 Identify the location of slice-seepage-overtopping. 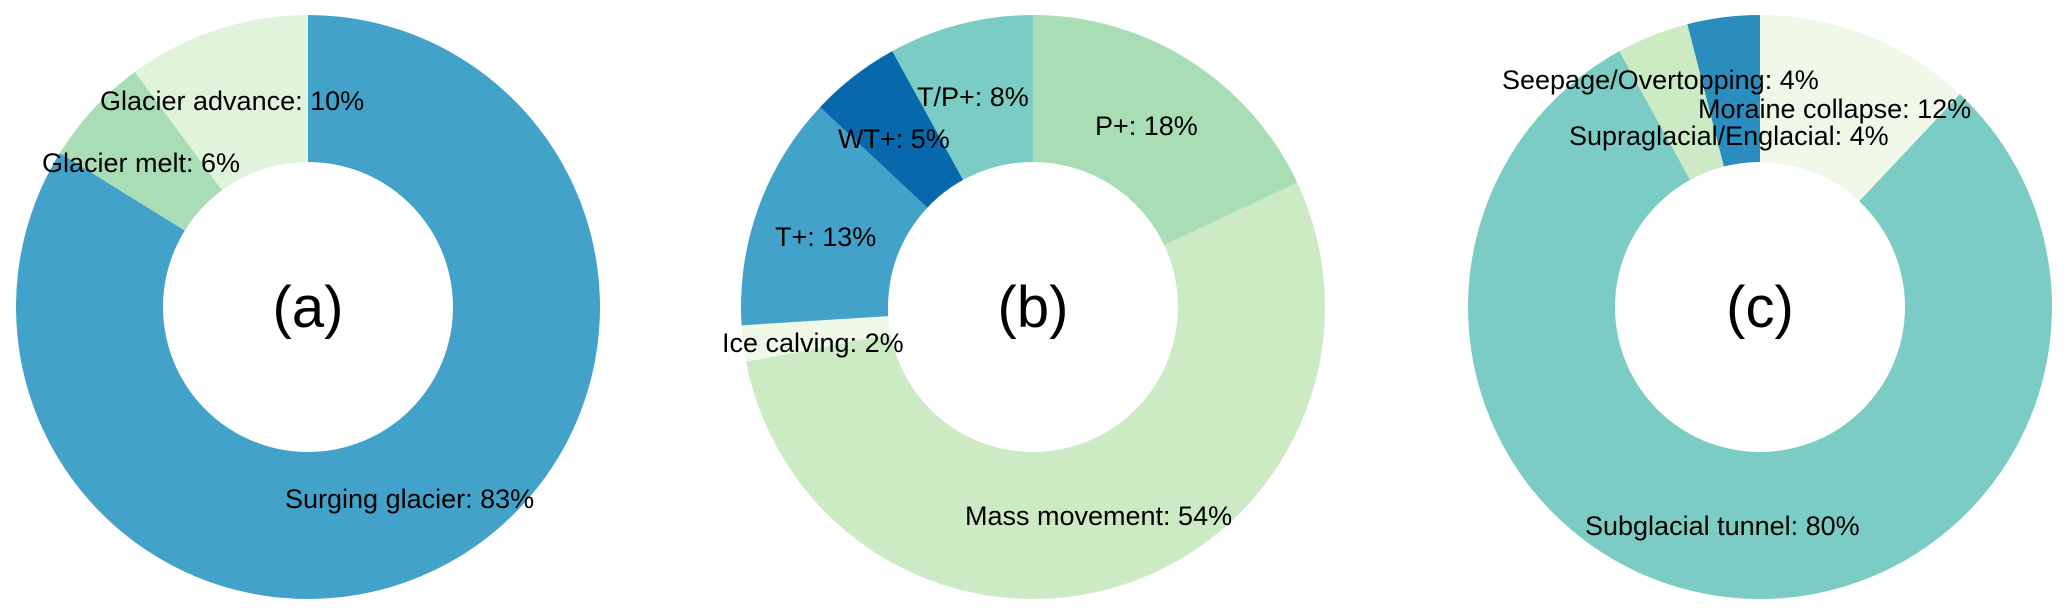
(1723, 91).